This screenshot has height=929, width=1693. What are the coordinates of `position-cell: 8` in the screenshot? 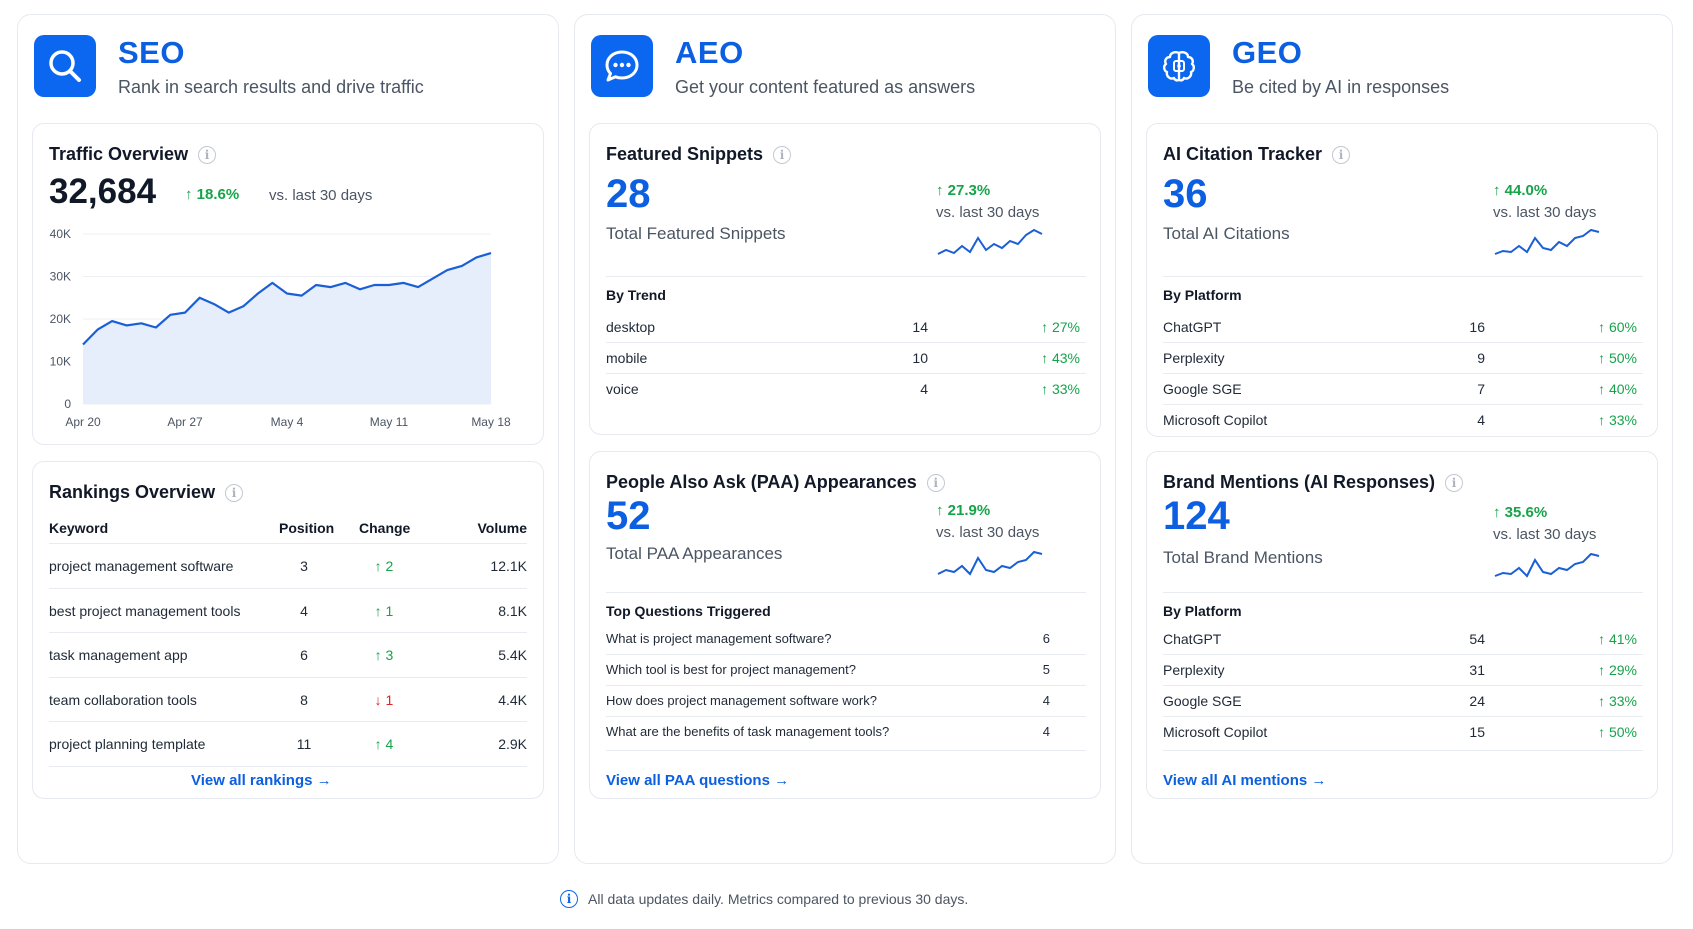 It's located at (304, 699).